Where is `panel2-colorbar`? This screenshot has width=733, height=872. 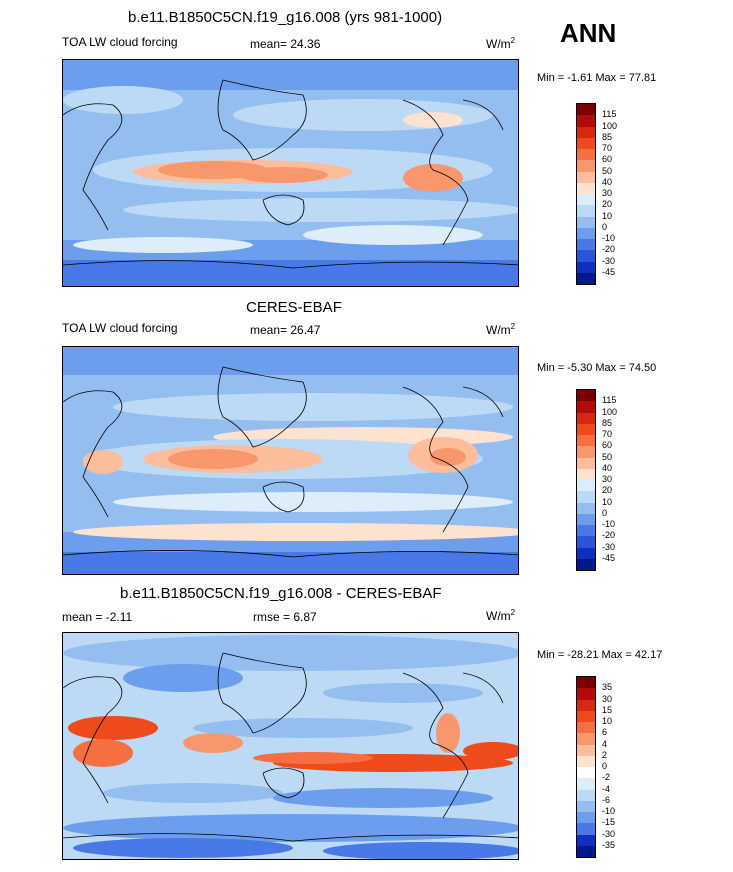 panel2-colorbar is located at coordinates (586, 480).